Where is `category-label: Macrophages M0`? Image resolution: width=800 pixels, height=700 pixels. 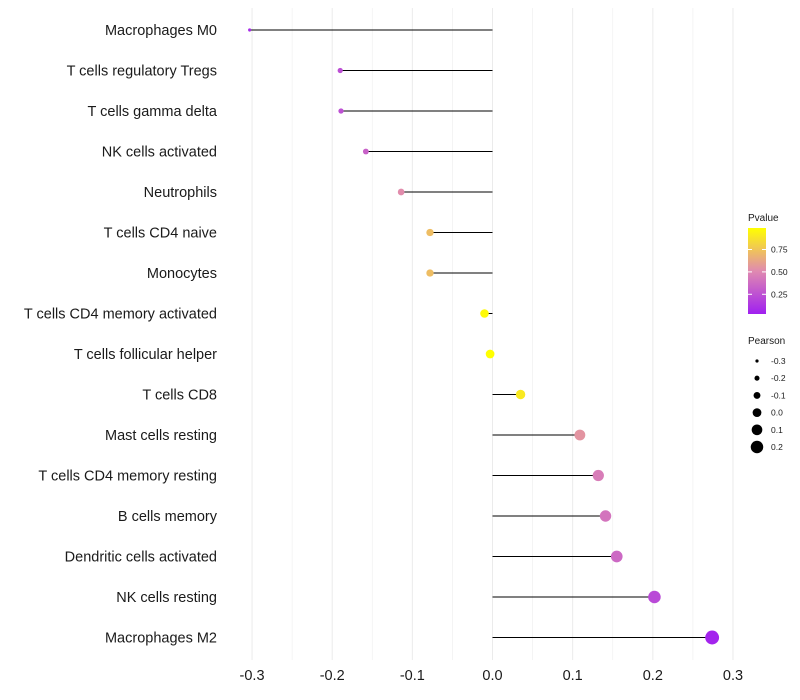 category-label: Macrophages M0 is located at coordinates (161, 31).